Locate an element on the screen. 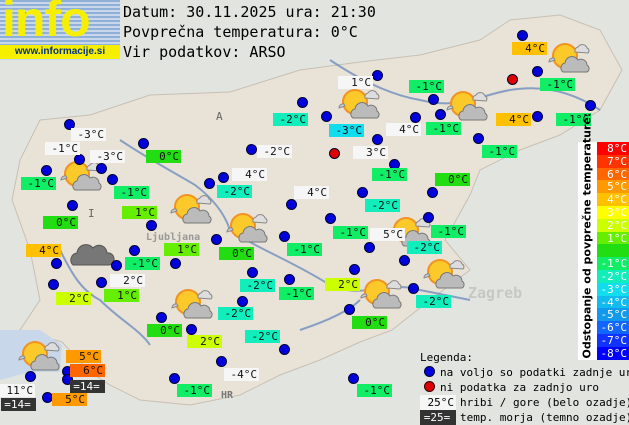 Image resolution: width=629 pixels, height=425 pixels. scale-step: 3°C is located at coordinates (613, 212).